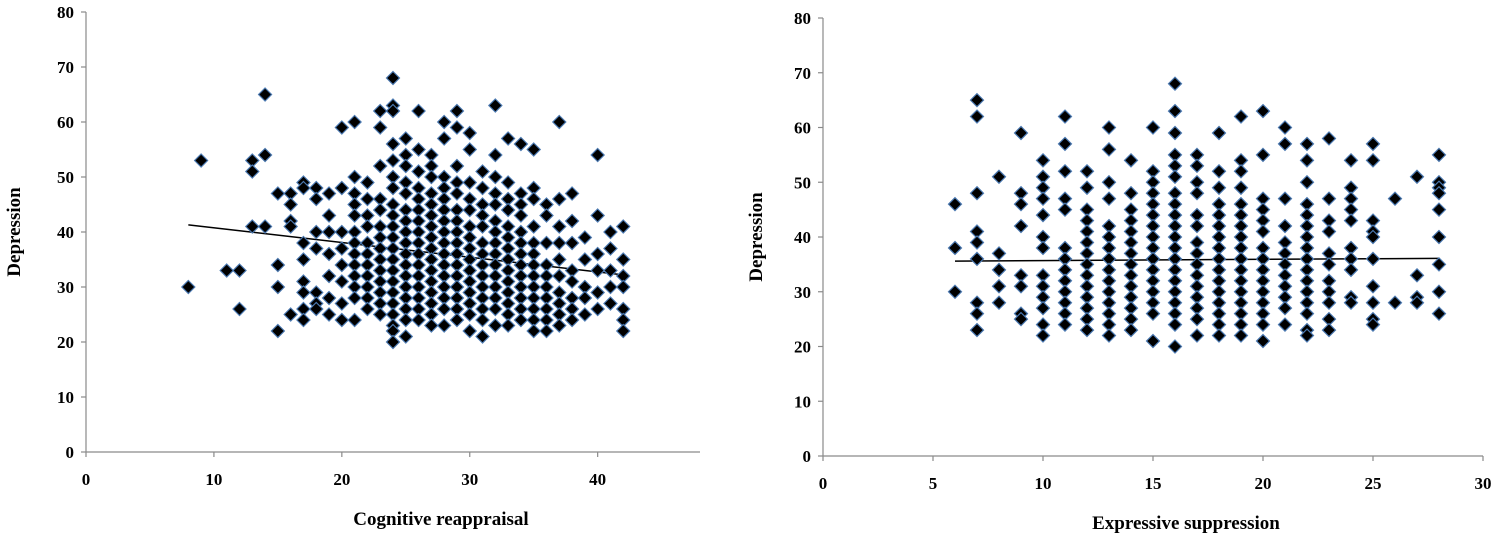 This screenshot has width=1500, height=538. Describe the element at coordinates (1373, 483) in the screenshot. I see `x-tick-label: 25` at that location.